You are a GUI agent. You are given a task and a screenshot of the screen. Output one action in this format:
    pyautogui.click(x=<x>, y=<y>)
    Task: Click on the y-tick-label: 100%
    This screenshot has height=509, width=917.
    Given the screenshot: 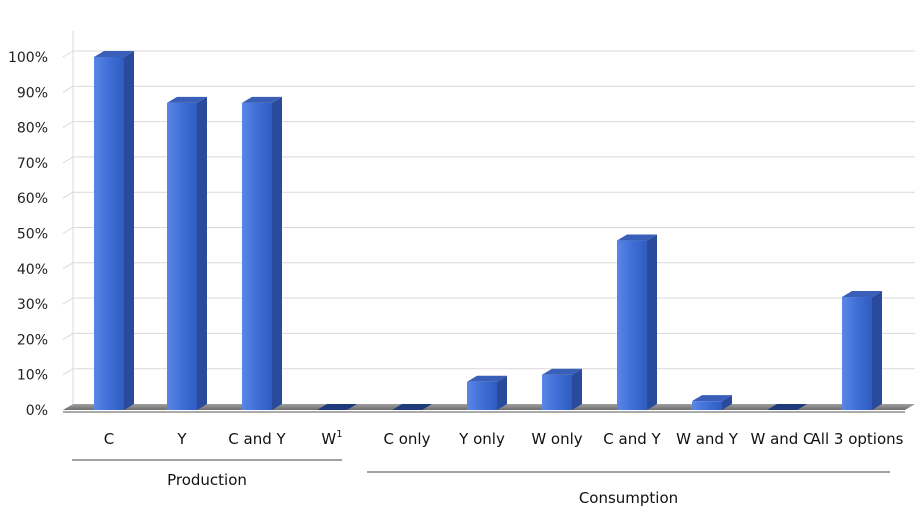 What is the action you would take?
    pyautogui.click(x=28, y=58)
    